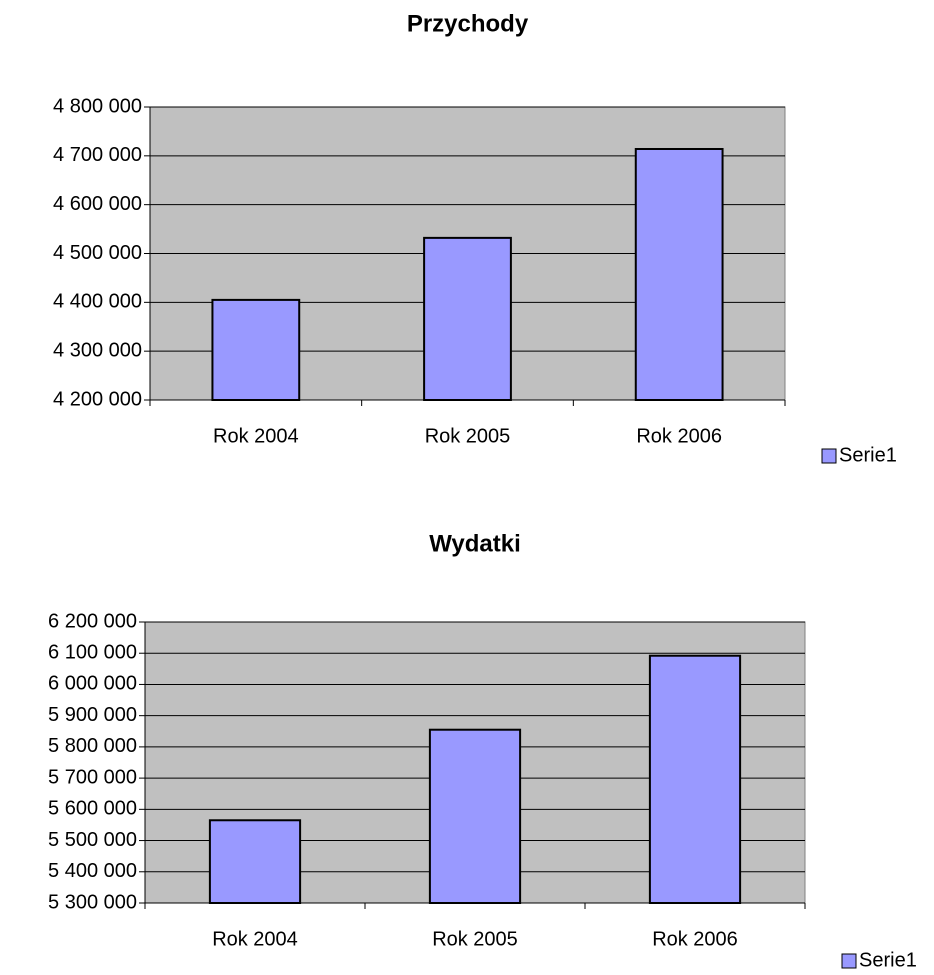 This screenshot has height=975, width=934. I want to click on y-tick-label: 5 400 000, so click(92, 871).